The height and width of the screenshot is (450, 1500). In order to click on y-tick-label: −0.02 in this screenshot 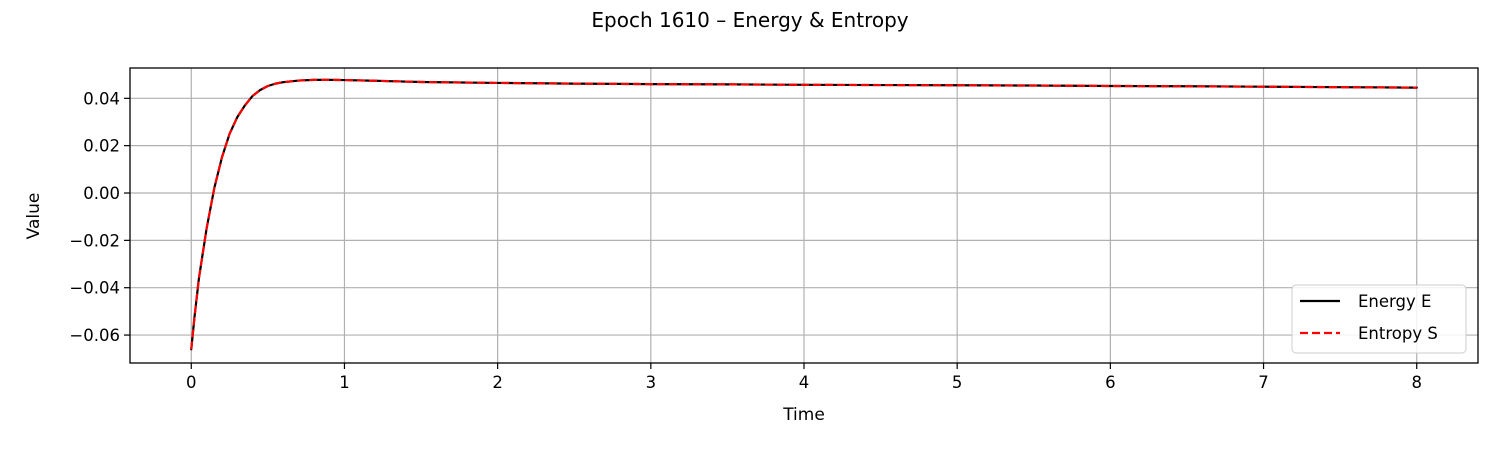, I will do `click(94, 240)`.